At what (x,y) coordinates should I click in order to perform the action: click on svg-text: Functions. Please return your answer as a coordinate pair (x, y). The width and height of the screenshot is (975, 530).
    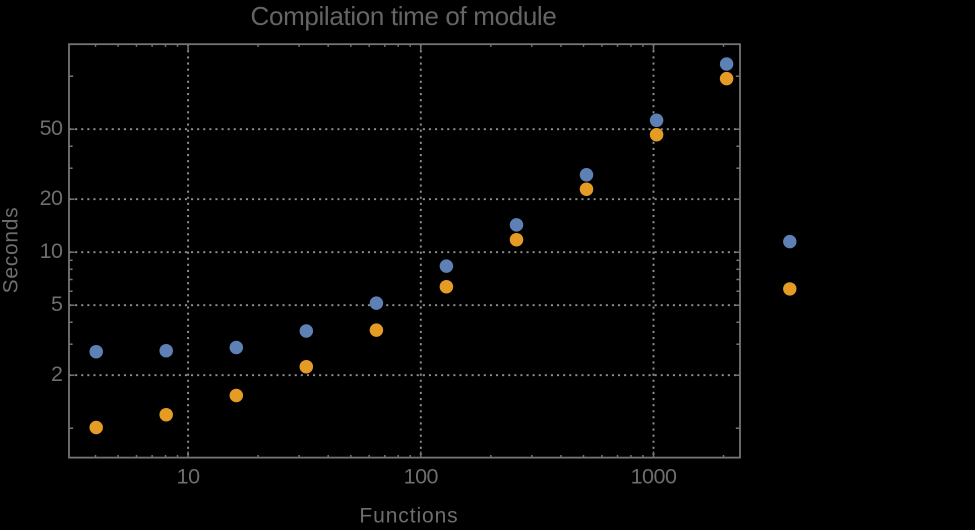
    Looking at the image, I should click on (408, 514).